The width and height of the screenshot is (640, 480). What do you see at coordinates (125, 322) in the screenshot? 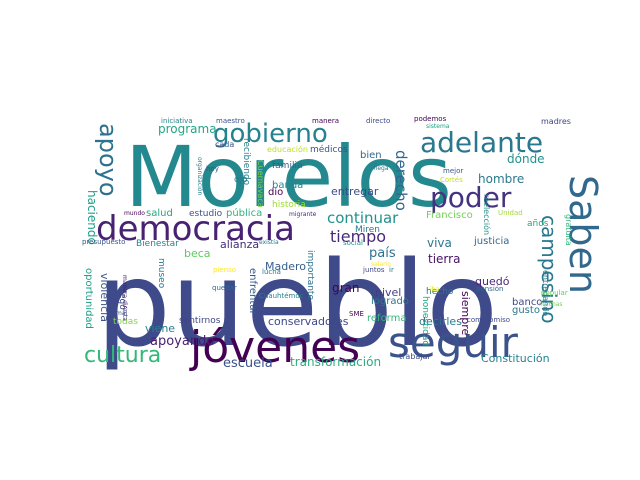
I see `cloud-word-todas: todas` at bounding box center [125, 322].